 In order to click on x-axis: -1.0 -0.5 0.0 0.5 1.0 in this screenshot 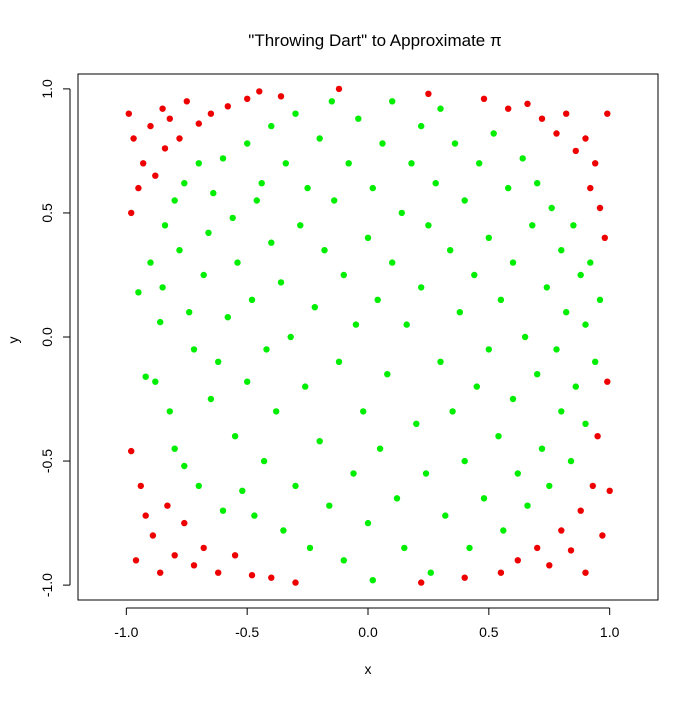, I will do `click(367, 623)`.